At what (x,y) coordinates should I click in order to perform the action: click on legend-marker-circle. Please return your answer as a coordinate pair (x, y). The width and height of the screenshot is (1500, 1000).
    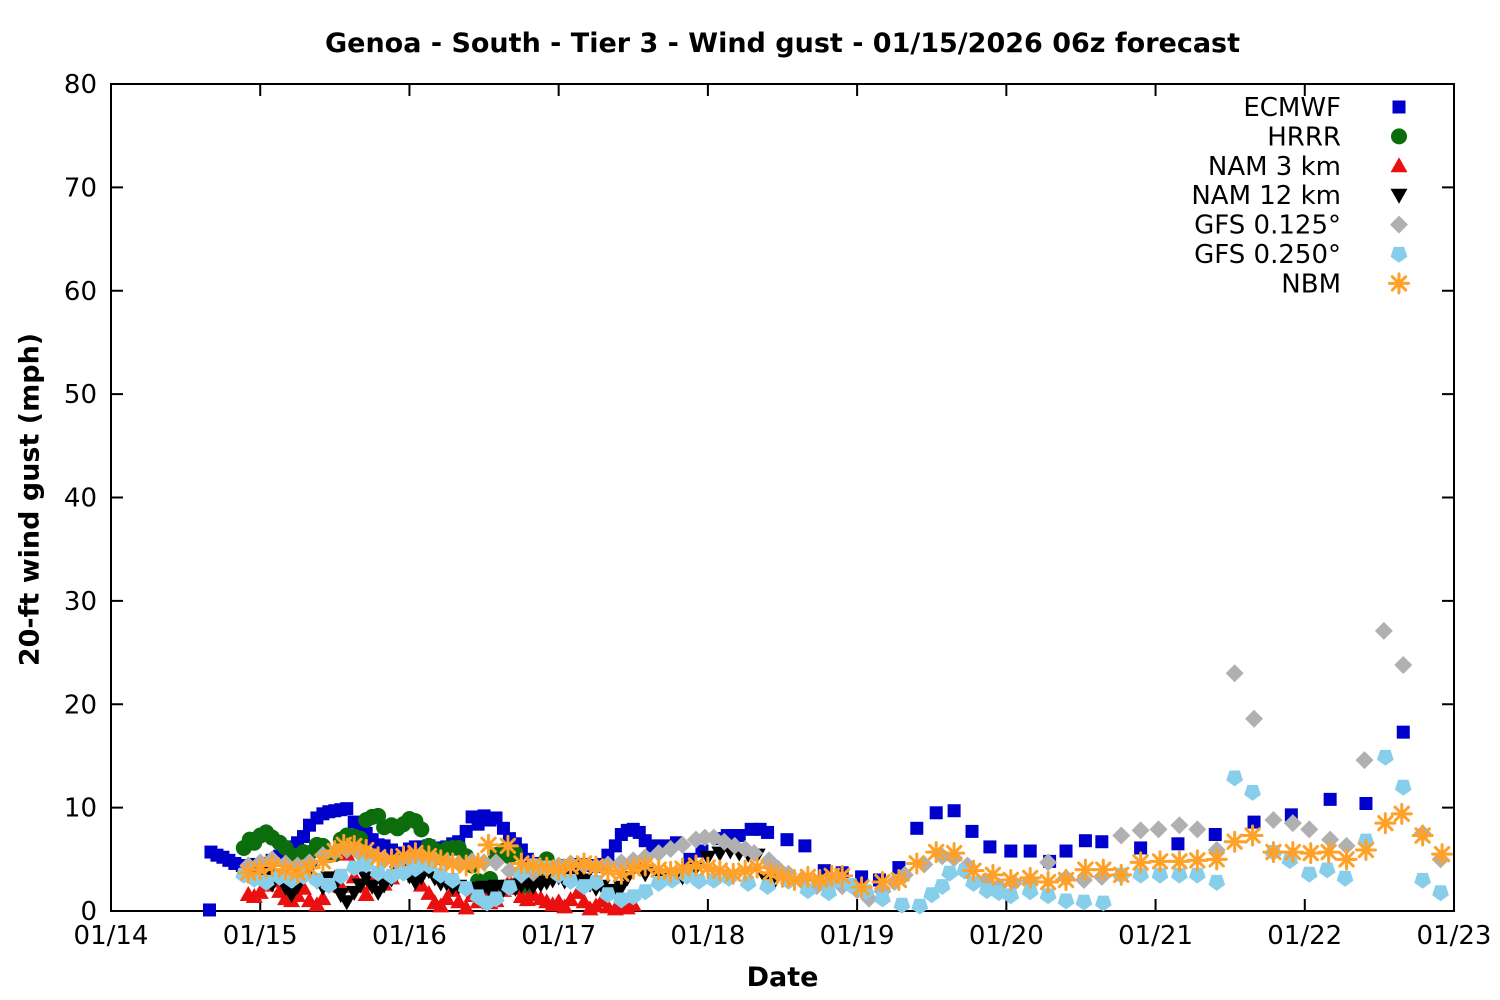
    Looking at the image, I should click on (1399, 136).